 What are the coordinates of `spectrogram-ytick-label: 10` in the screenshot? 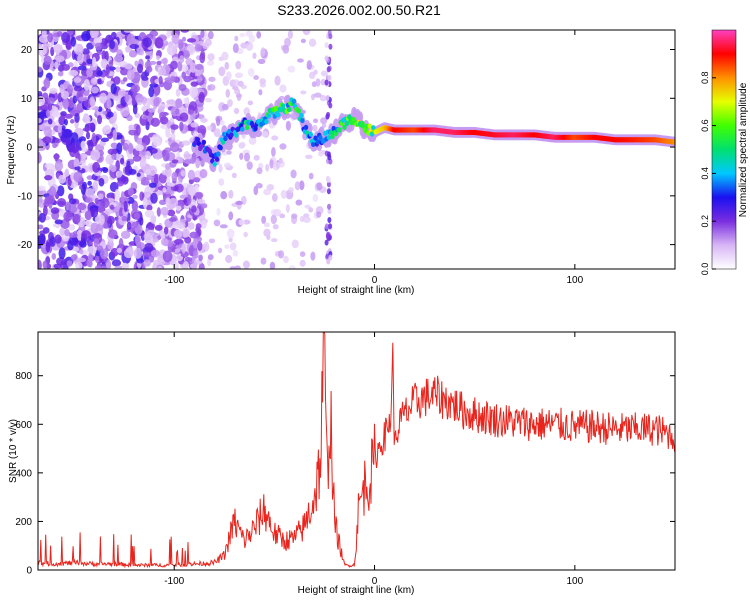 It's located at (27, 99).